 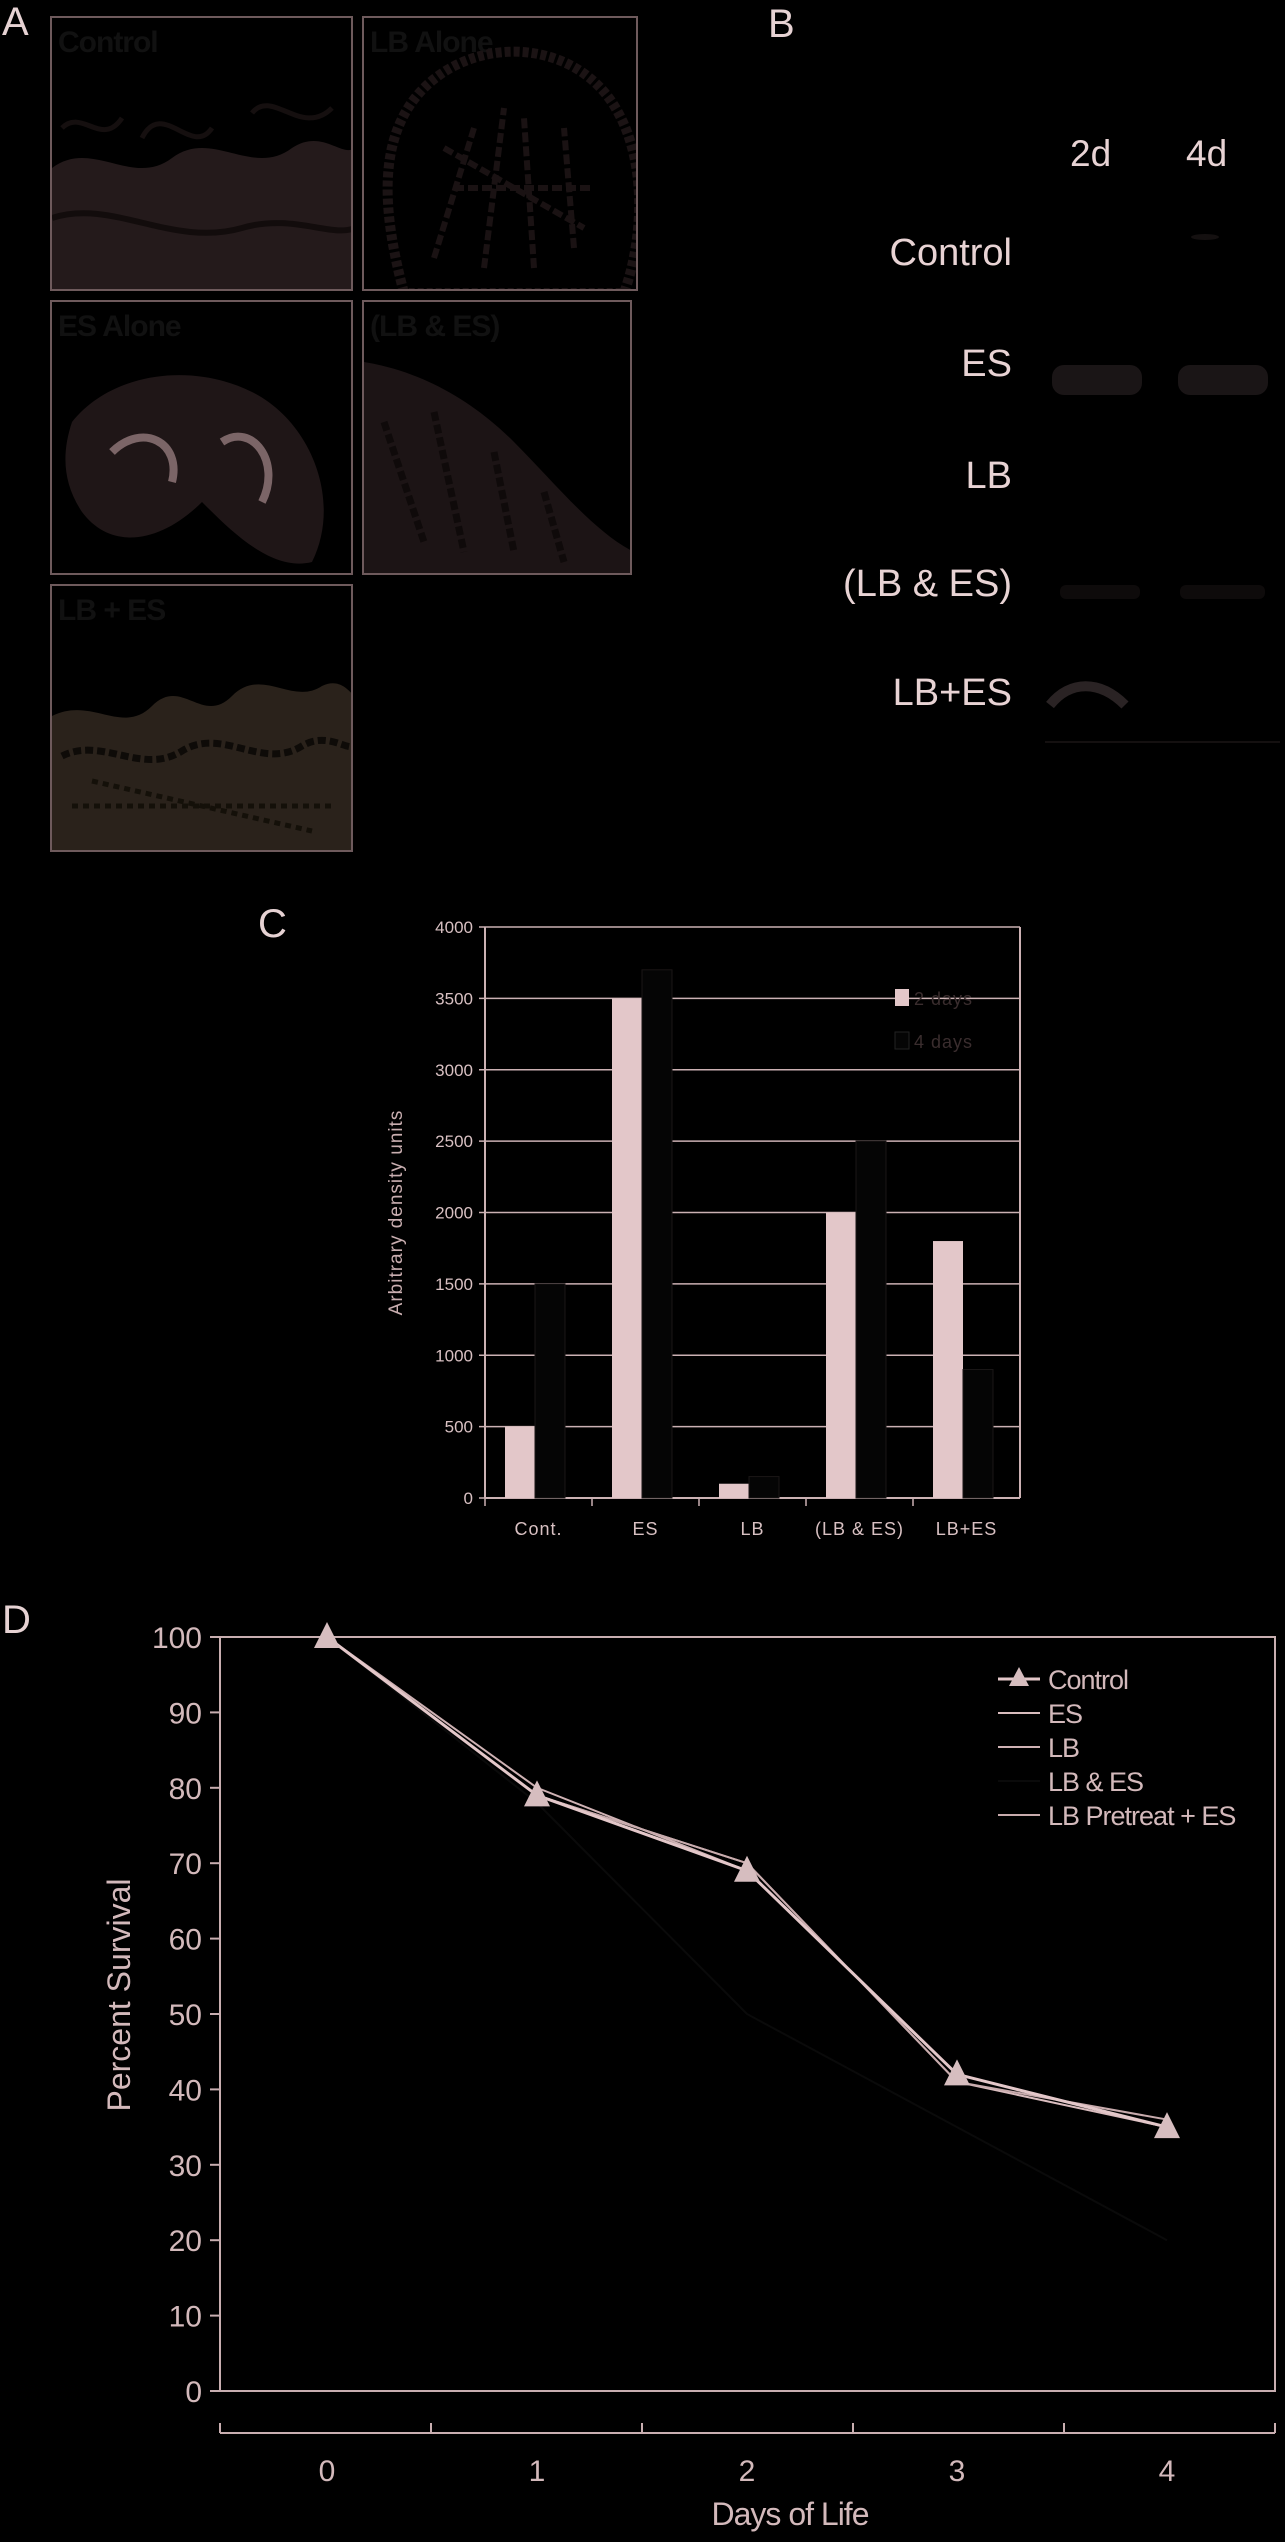 What do you see at coordinates (537, 2471) in the screenshot?
I see `x-tick-label: 1` at bounding box center [537, 2471].